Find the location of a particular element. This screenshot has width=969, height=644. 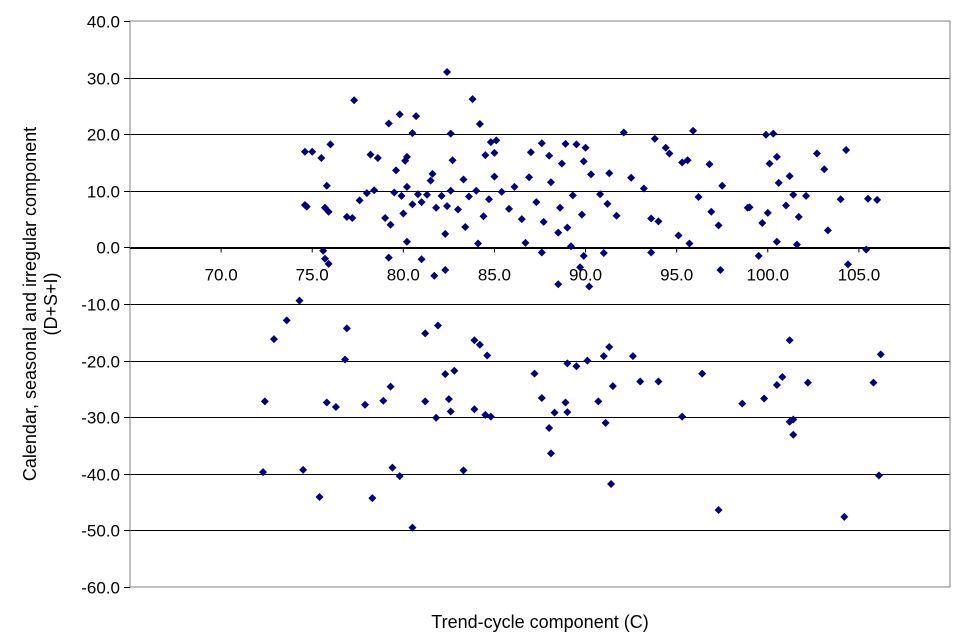

x-tick-label: 70.0 is located at coordinates (221, 274).